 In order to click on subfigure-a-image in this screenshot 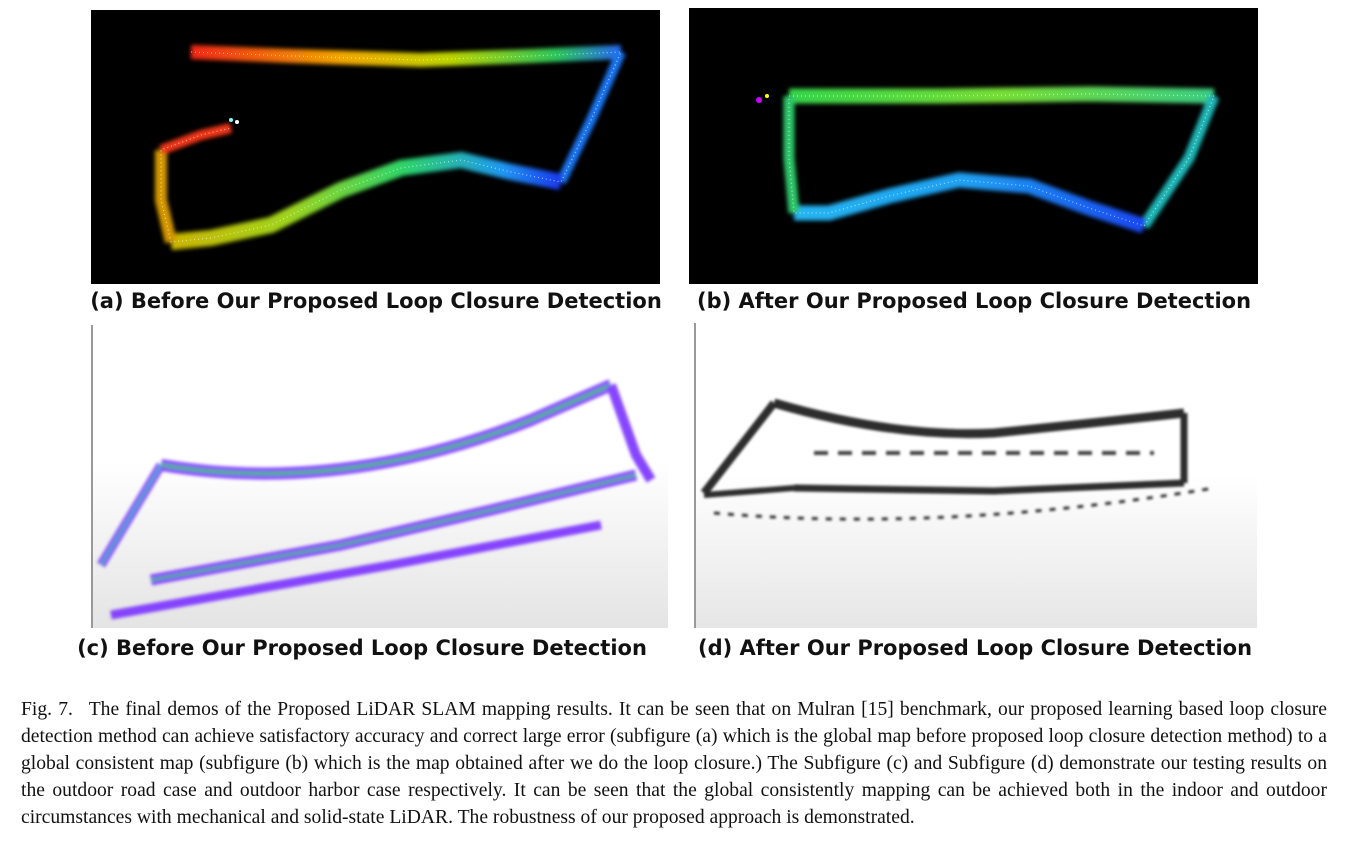, I will do `click(375, 147)`.